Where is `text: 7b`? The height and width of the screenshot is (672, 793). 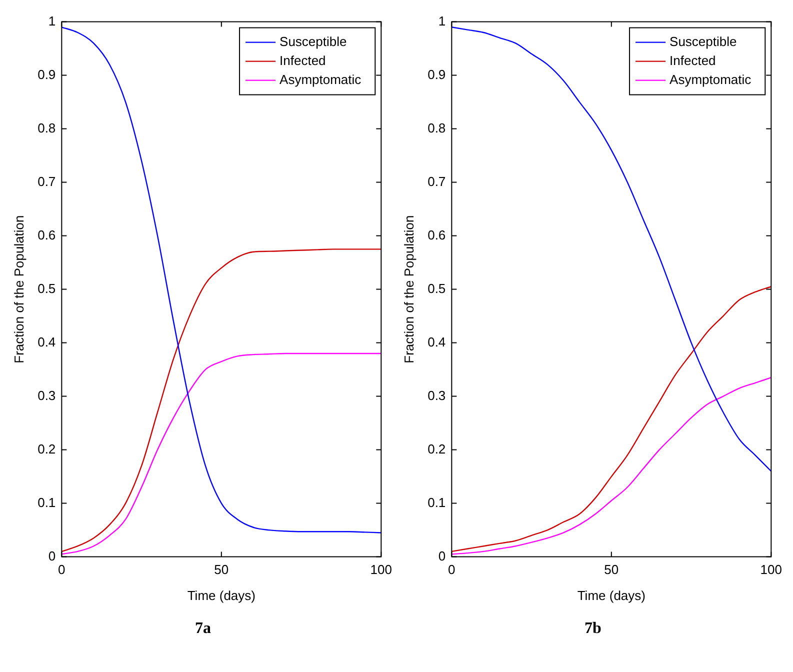
text: 7b is located at coordinates (593, 629).